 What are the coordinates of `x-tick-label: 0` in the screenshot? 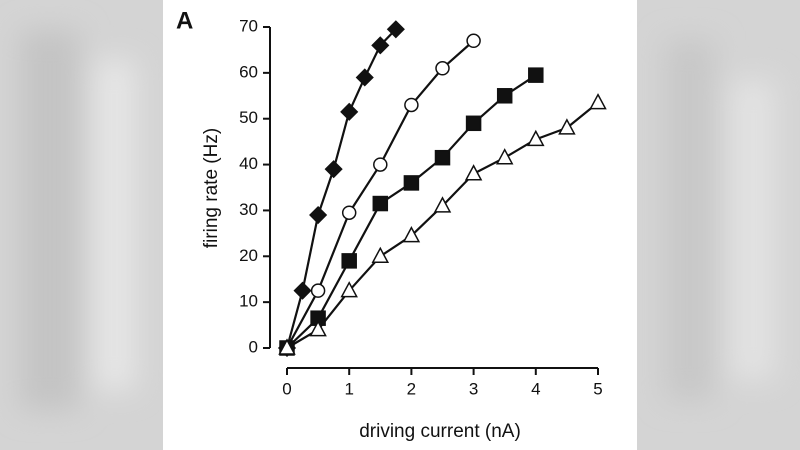 It's located at (286, 388).